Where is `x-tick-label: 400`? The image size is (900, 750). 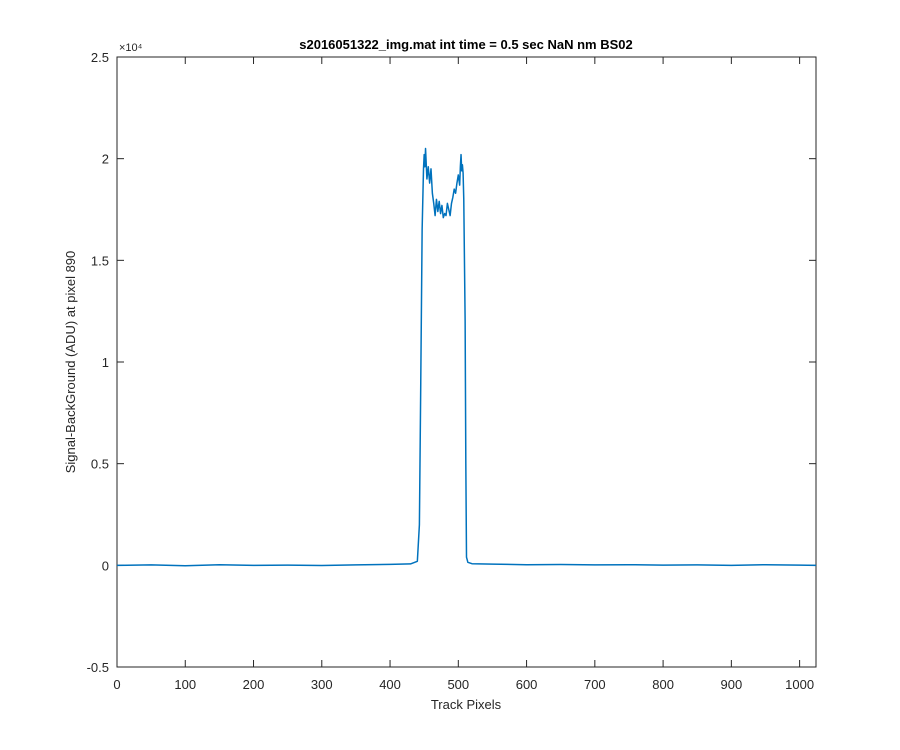 x-tick-label: 400 is located at coordinates (390, 684).